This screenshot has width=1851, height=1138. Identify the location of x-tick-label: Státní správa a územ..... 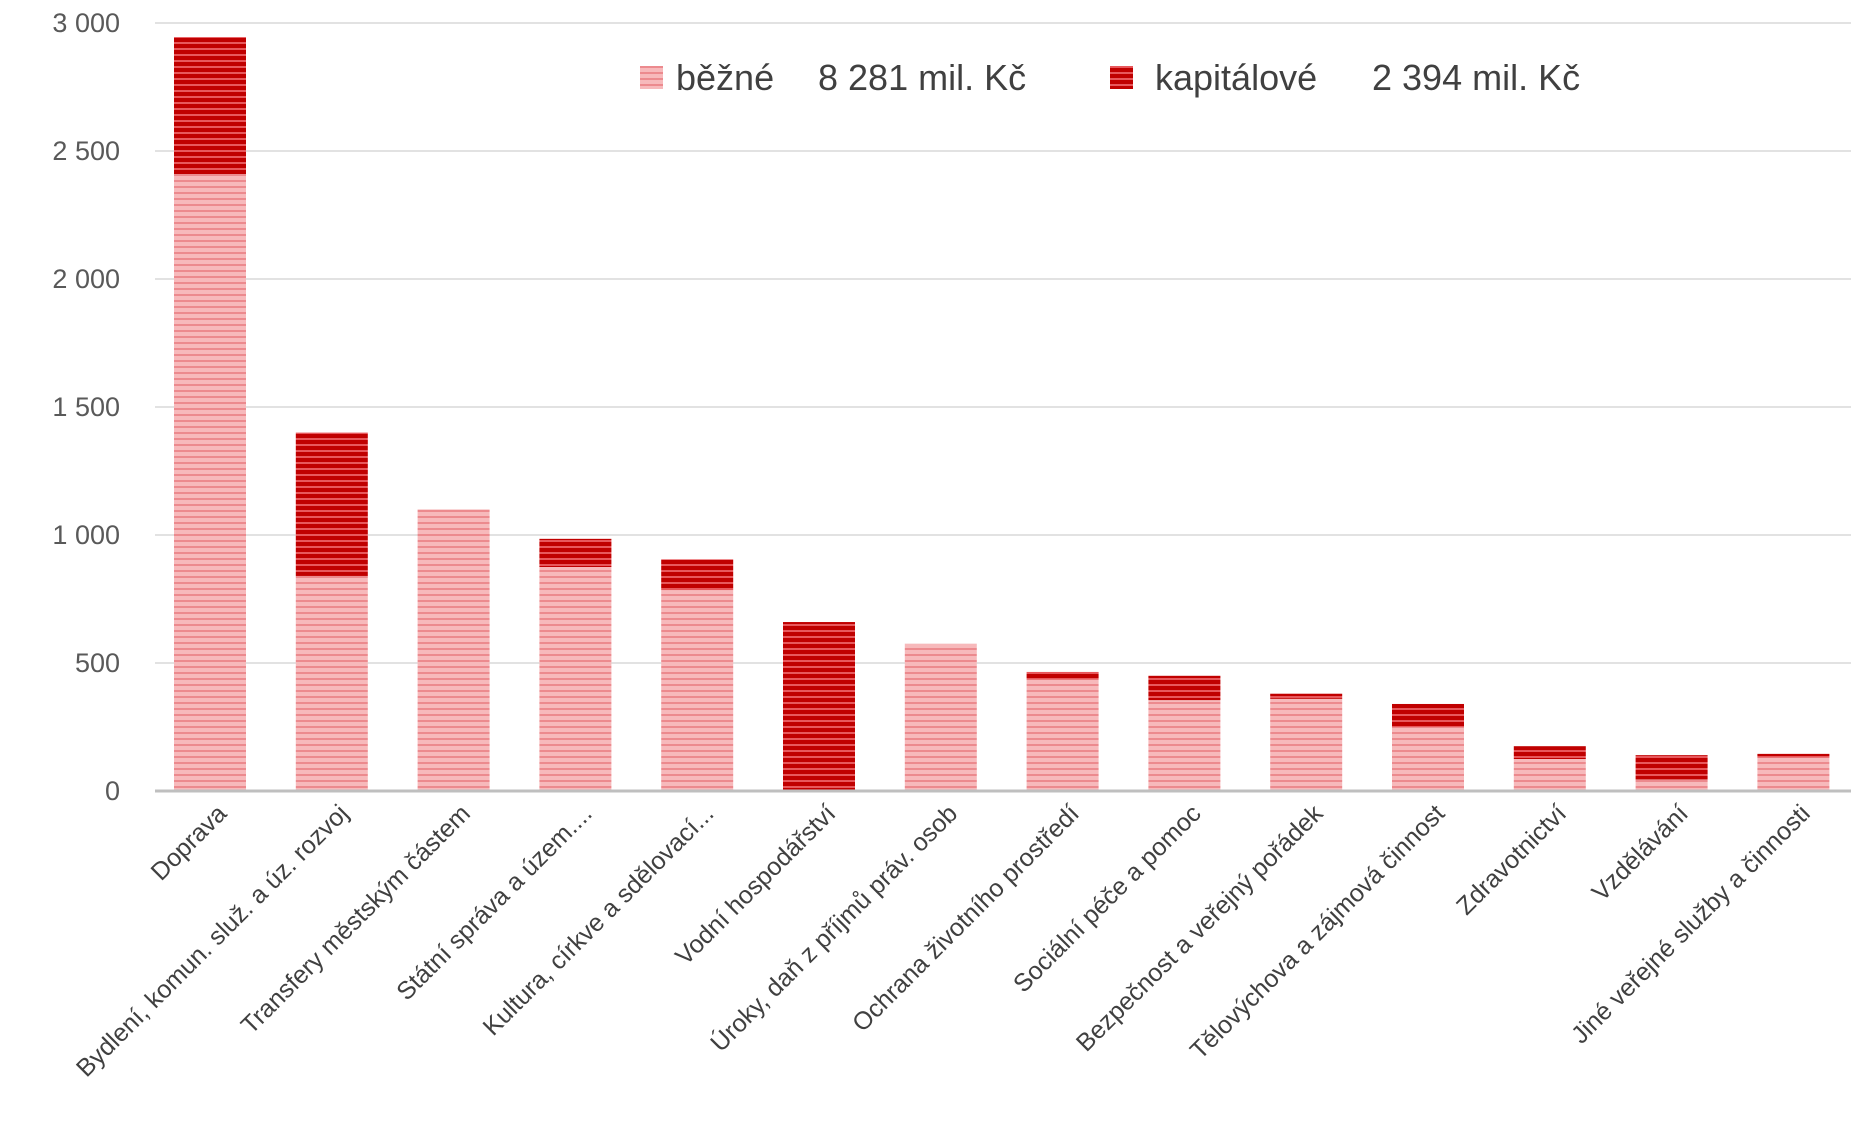
(494, 902).